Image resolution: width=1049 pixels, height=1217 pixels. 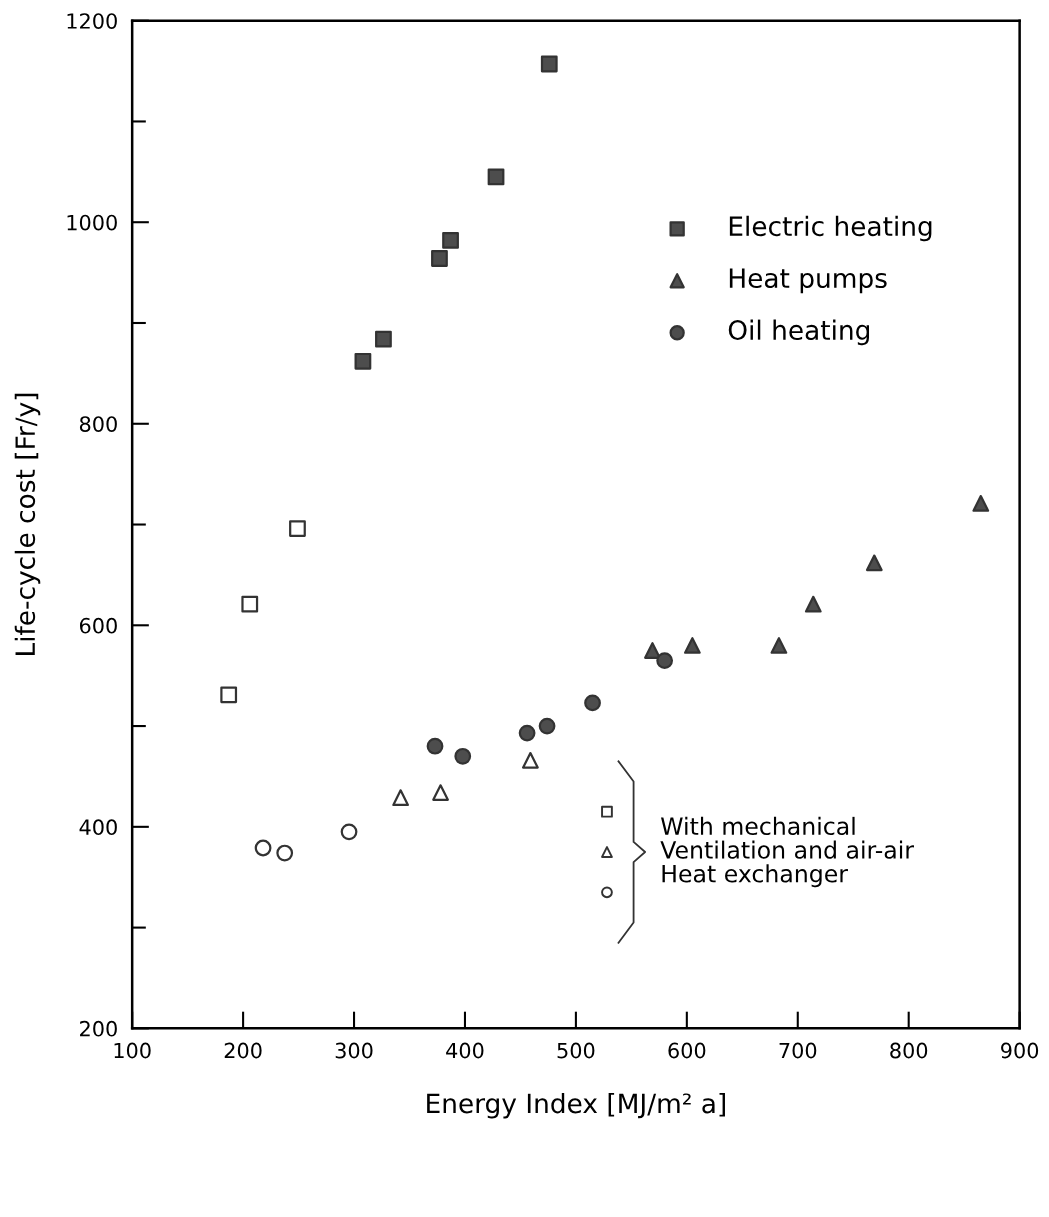 I want to click on x-tick-label: 800, so click(x=909, y=1050).